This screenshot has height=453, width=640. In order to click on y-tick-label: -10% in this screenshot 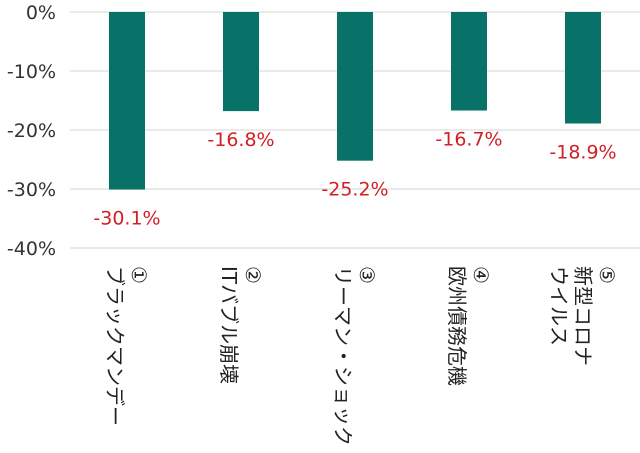, I will do `click(31, 72)`.